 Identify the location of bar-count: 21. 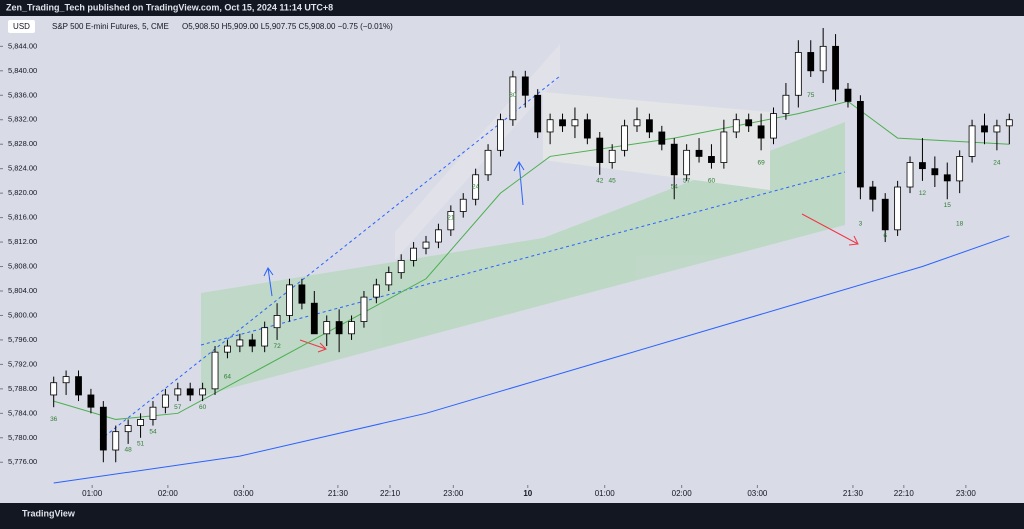
(451, 217).